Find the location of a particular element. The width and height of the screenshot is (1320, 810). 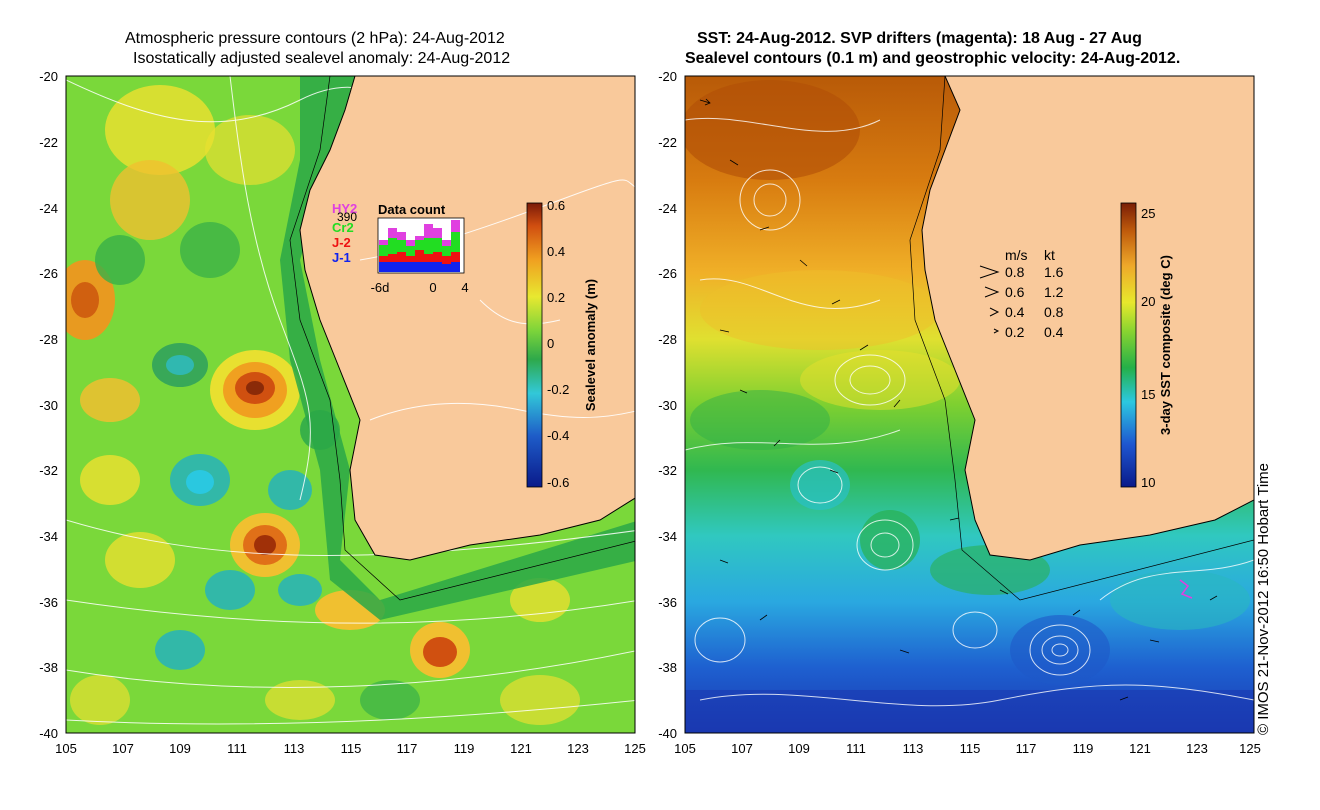

sst-cbar-label: 3-day SST composite (deg C) is located at coordinates (1165, 345).